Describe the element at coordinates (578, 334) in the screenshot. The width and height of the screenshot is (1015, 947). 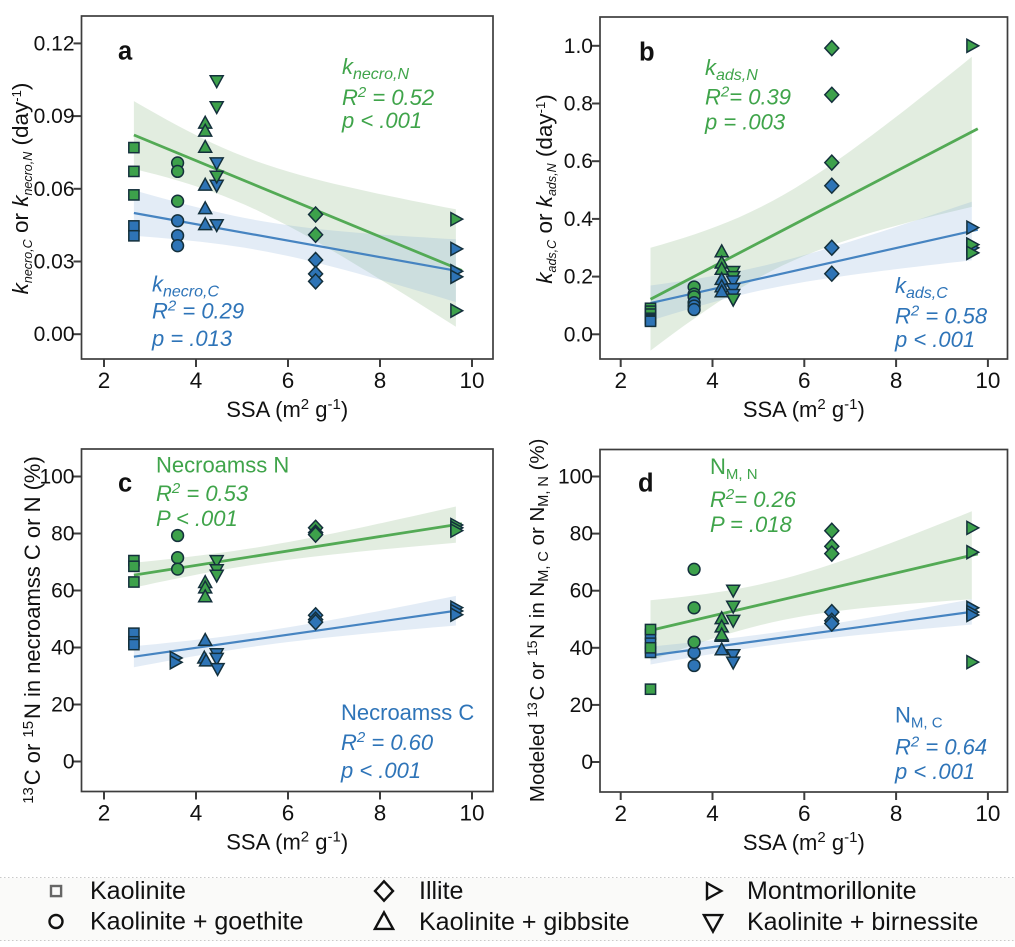
I see `svg-text: 0.0` at that location.